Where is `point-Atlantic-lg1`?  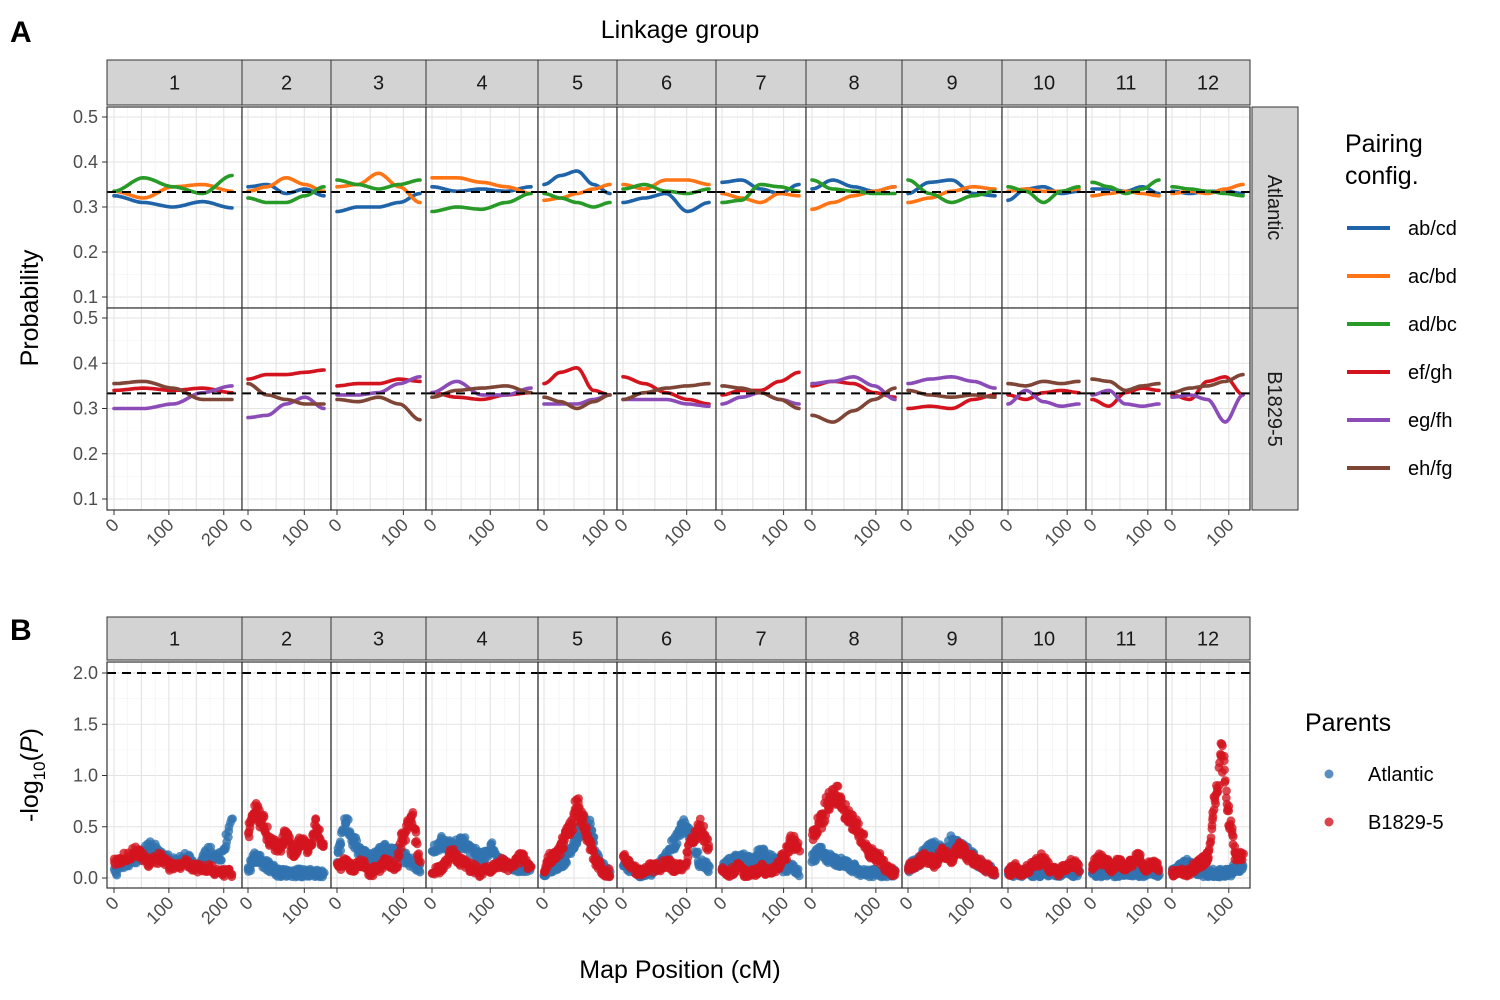
point-Atlantic-lg1 is located at coordinates (228, 837).